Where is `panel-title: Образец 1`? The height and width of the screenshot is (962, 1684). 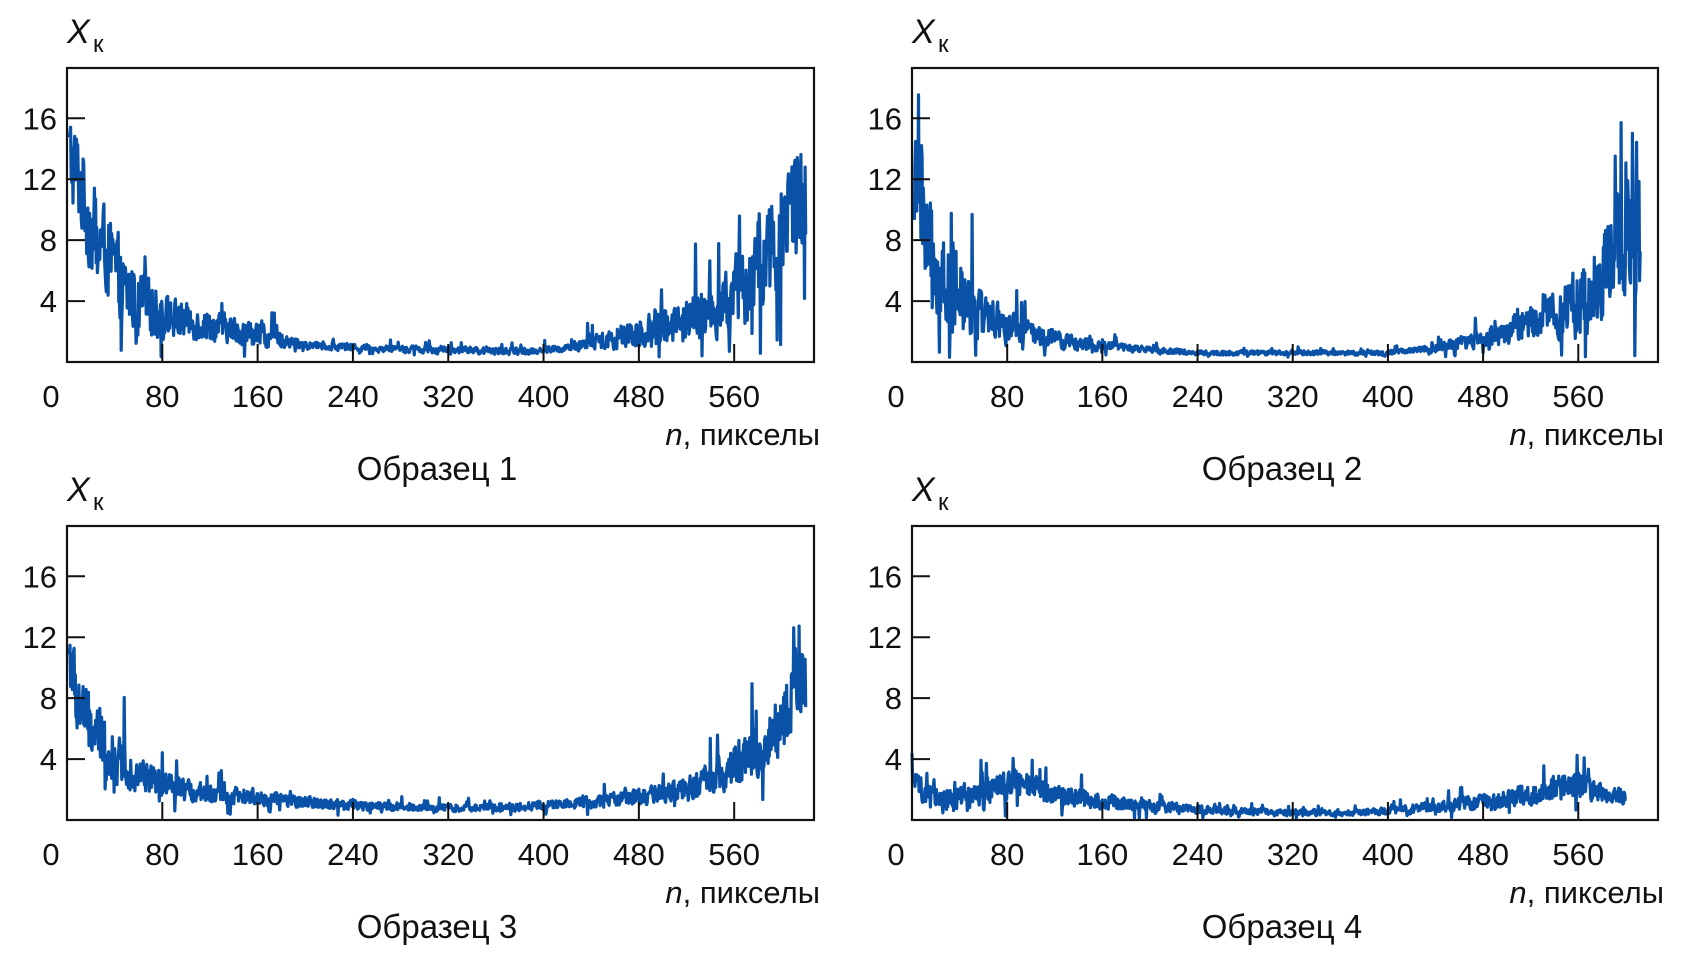
panel-title: Образец 1 is located at coordinates (437, 468).